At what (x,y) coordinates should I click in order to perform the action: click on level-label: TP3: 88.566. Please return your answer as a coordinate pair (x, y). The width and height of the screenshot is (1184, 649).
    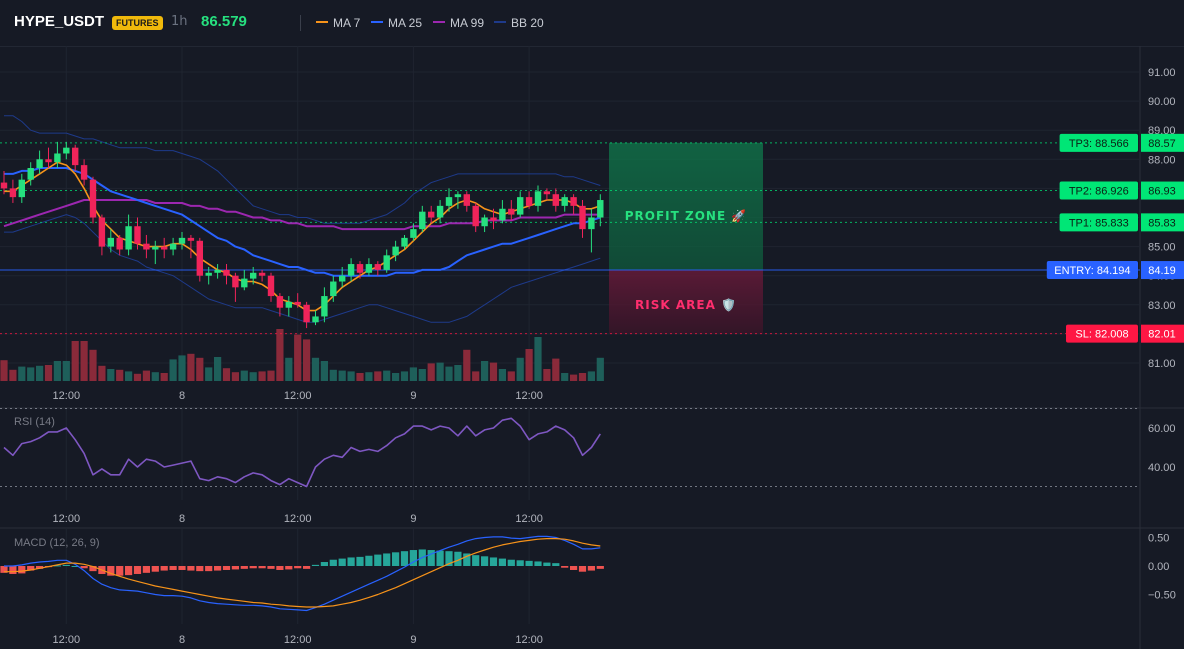
    Looking at the image, I should click on (1099, 144).